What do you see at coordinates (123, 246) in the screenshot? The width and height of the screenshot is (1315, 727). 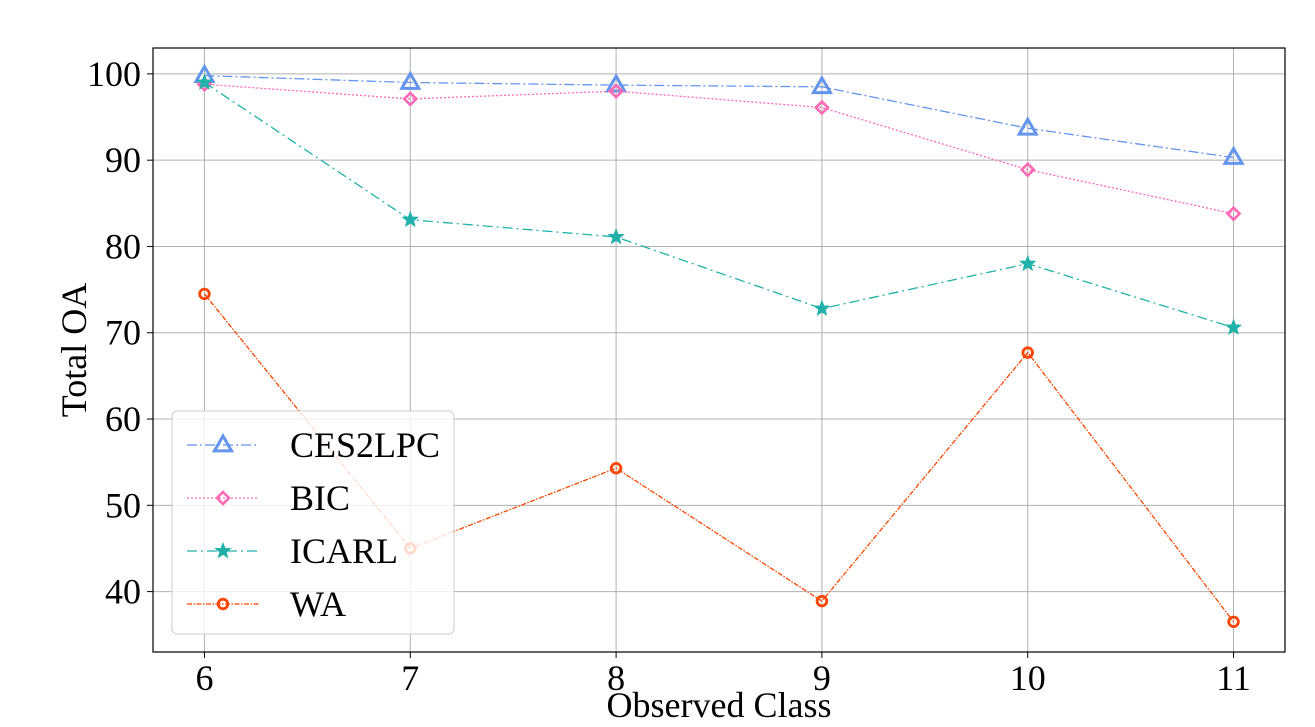 I see `y-tick-label: 80` at bounding box center [123, 246].